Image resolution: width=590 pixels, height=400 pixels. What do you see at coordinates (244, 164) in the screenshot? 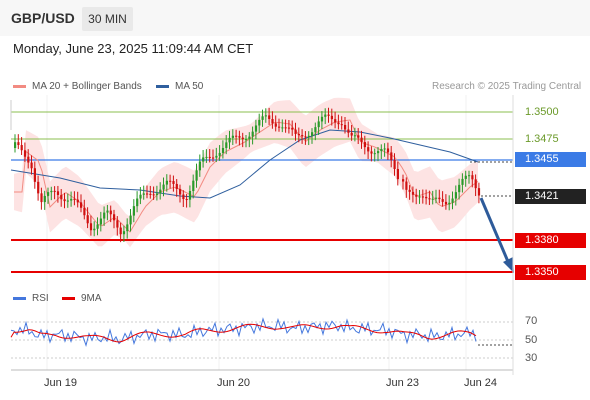
I see `ma50-line` at bounding box center [244, 164].